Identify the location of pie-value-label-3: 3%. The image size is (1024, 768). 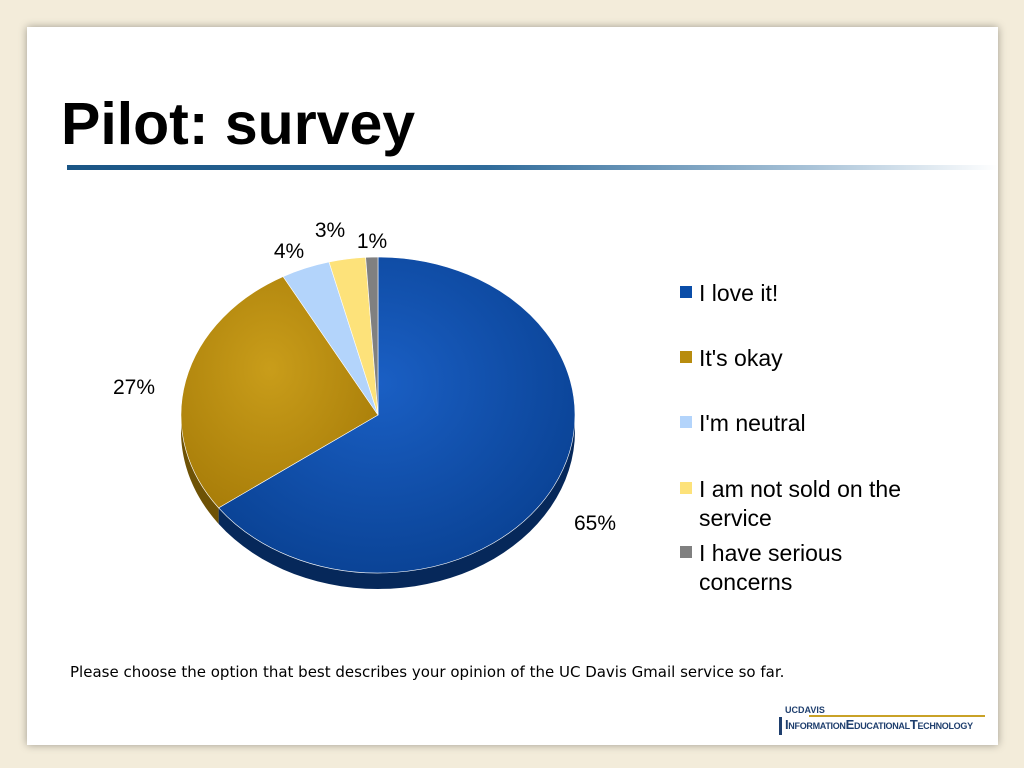
(330, 230).